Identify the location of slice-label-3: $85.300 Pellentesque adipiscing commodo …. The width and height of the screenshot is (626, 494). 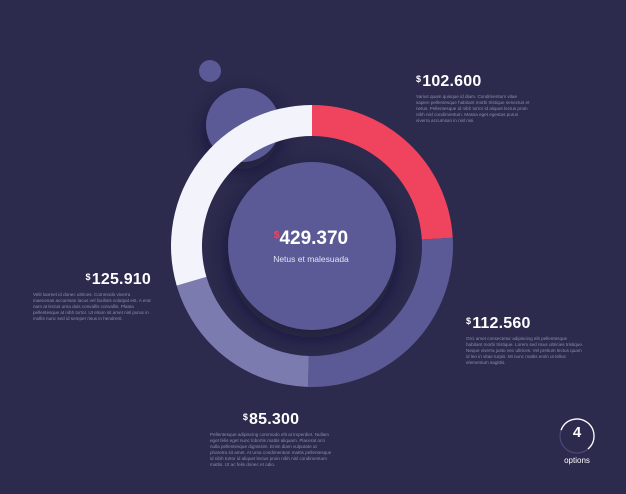
(271, 439).